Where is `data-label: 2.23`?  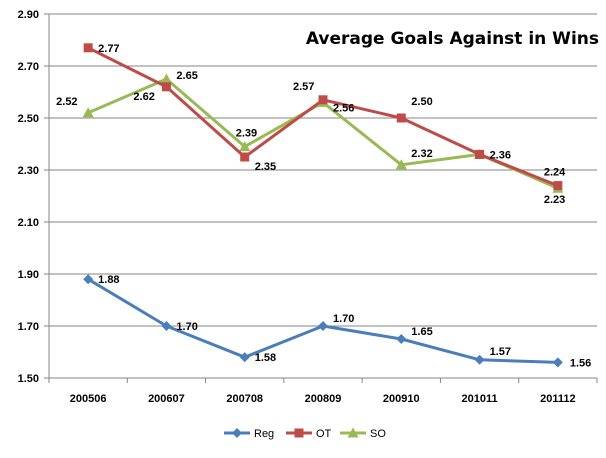
data-label: 2.23 is located at coordinates (554, 200).